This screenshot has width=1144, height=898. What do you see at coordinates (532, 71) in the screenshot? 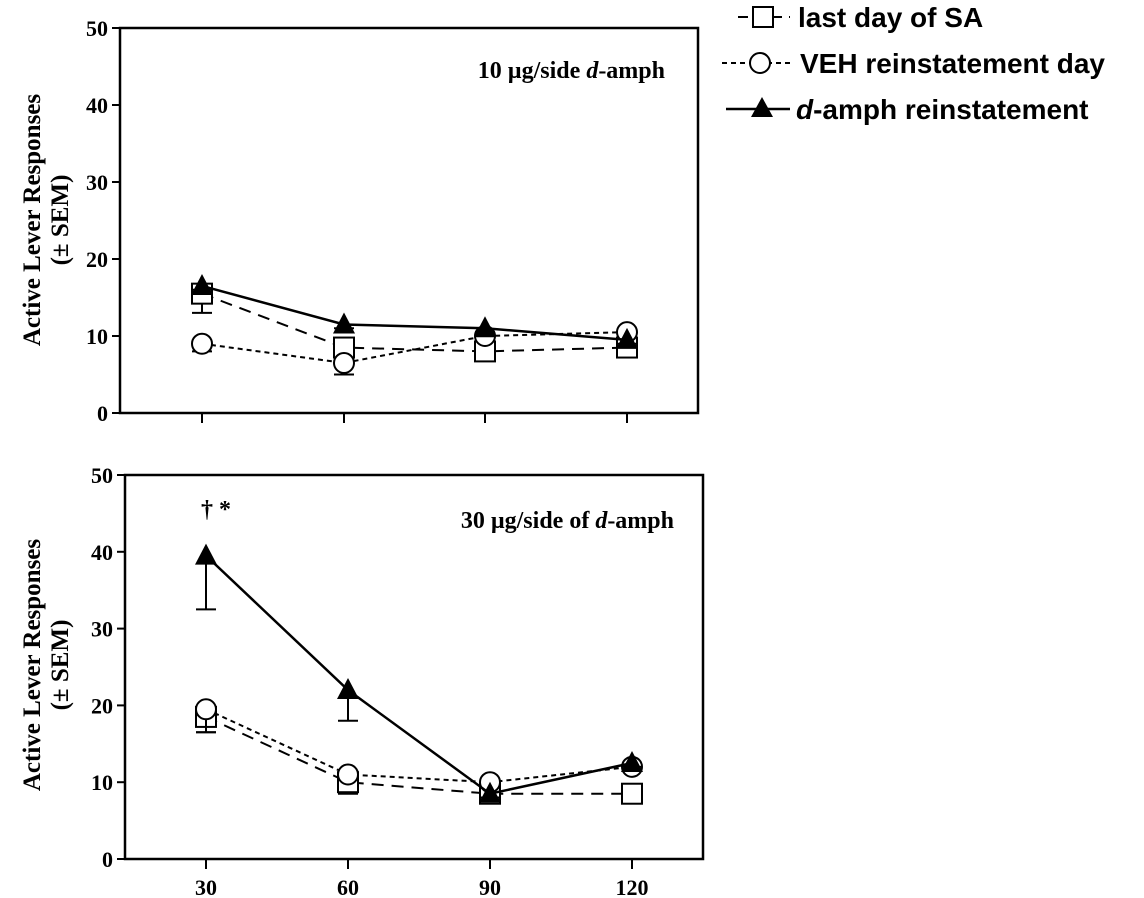
I see `annotation-dose: 10 µg/side` at bounding box center [532, 71].